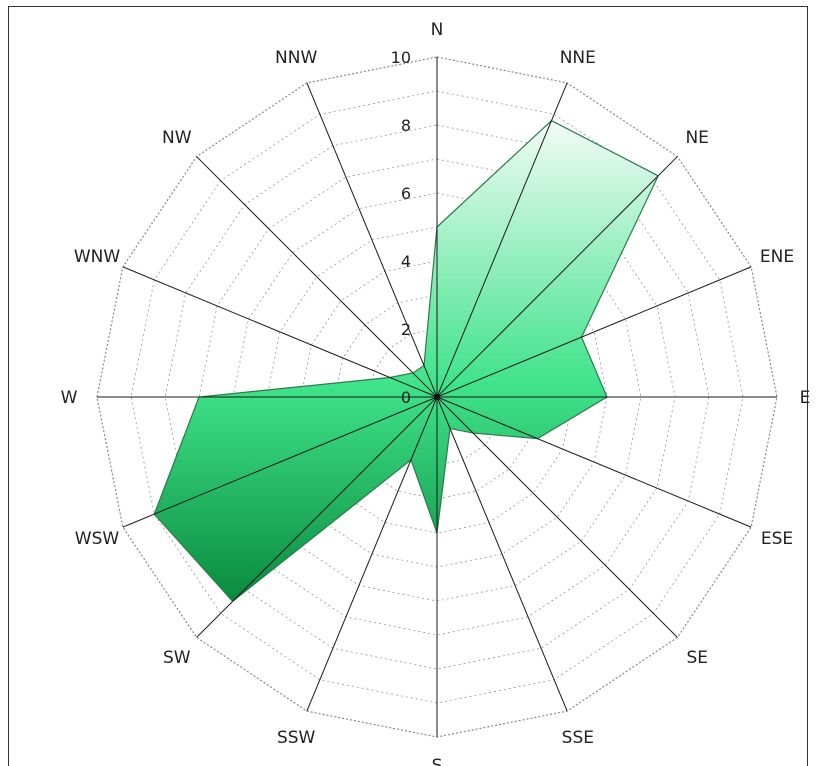 Image resolution: width=816 pixels, height=766 pixels. I want to click on spoke-ese, so click(594, 462).